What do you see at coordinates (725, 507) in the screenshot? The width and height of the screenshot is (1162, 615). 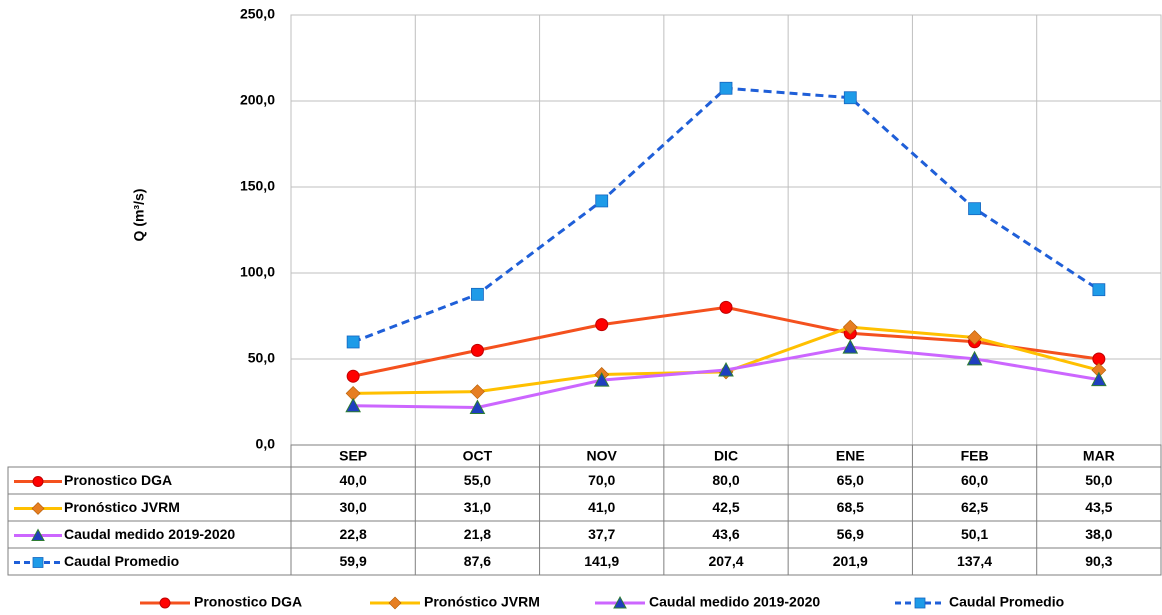 I see `table-value: 42,5` at bounding box center [725, 507].